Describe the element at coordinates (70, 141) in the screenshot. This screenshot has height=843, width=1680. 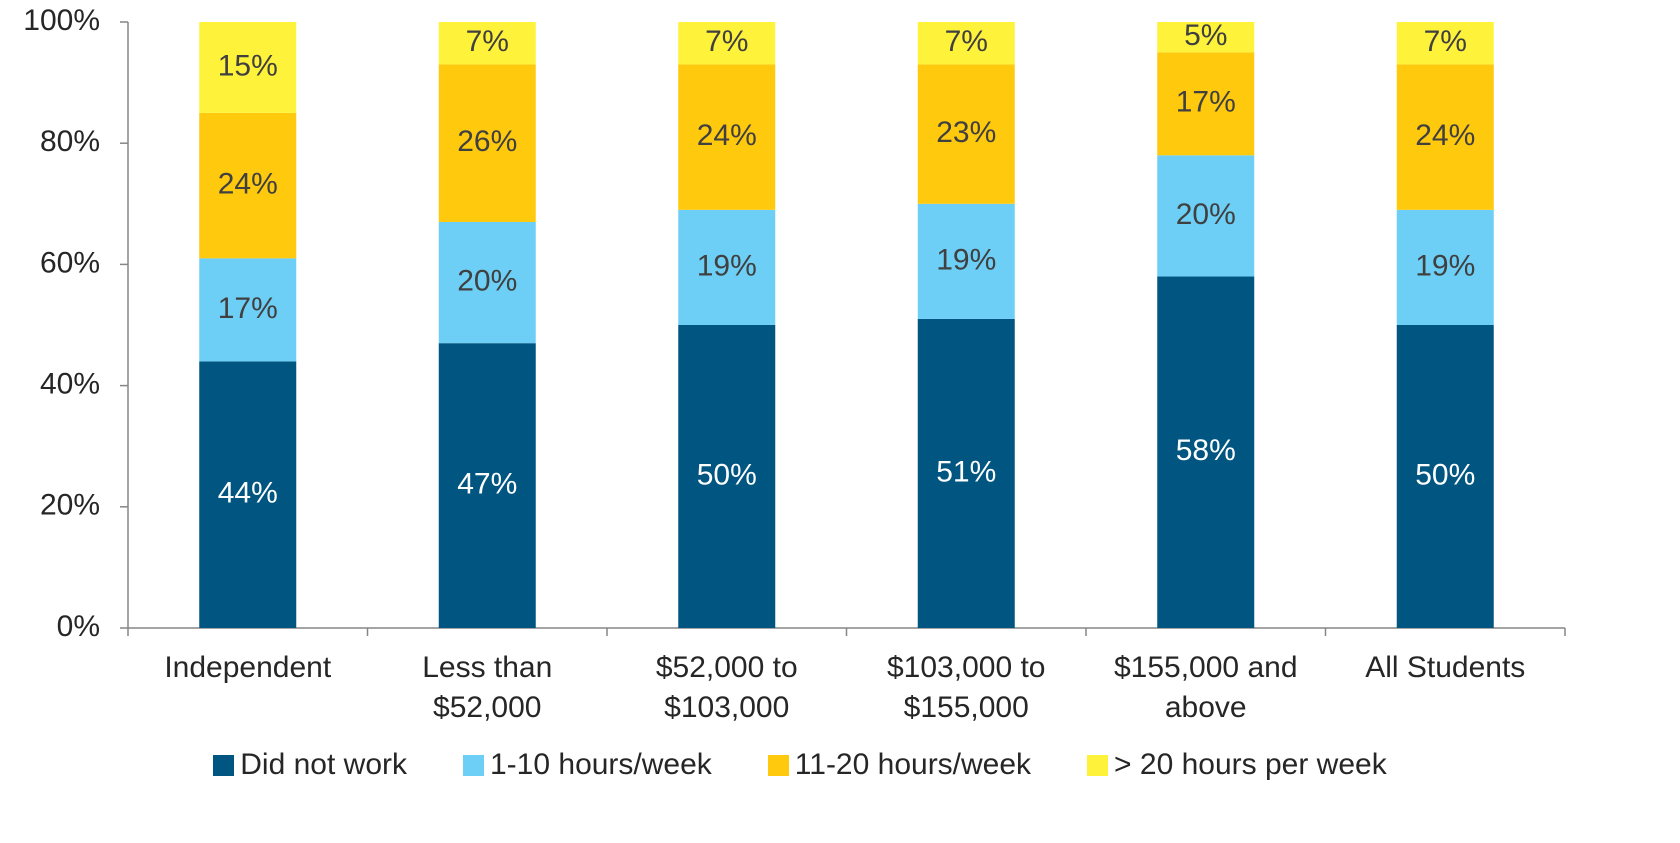
I see `y-tick-label: 80%` at that location.